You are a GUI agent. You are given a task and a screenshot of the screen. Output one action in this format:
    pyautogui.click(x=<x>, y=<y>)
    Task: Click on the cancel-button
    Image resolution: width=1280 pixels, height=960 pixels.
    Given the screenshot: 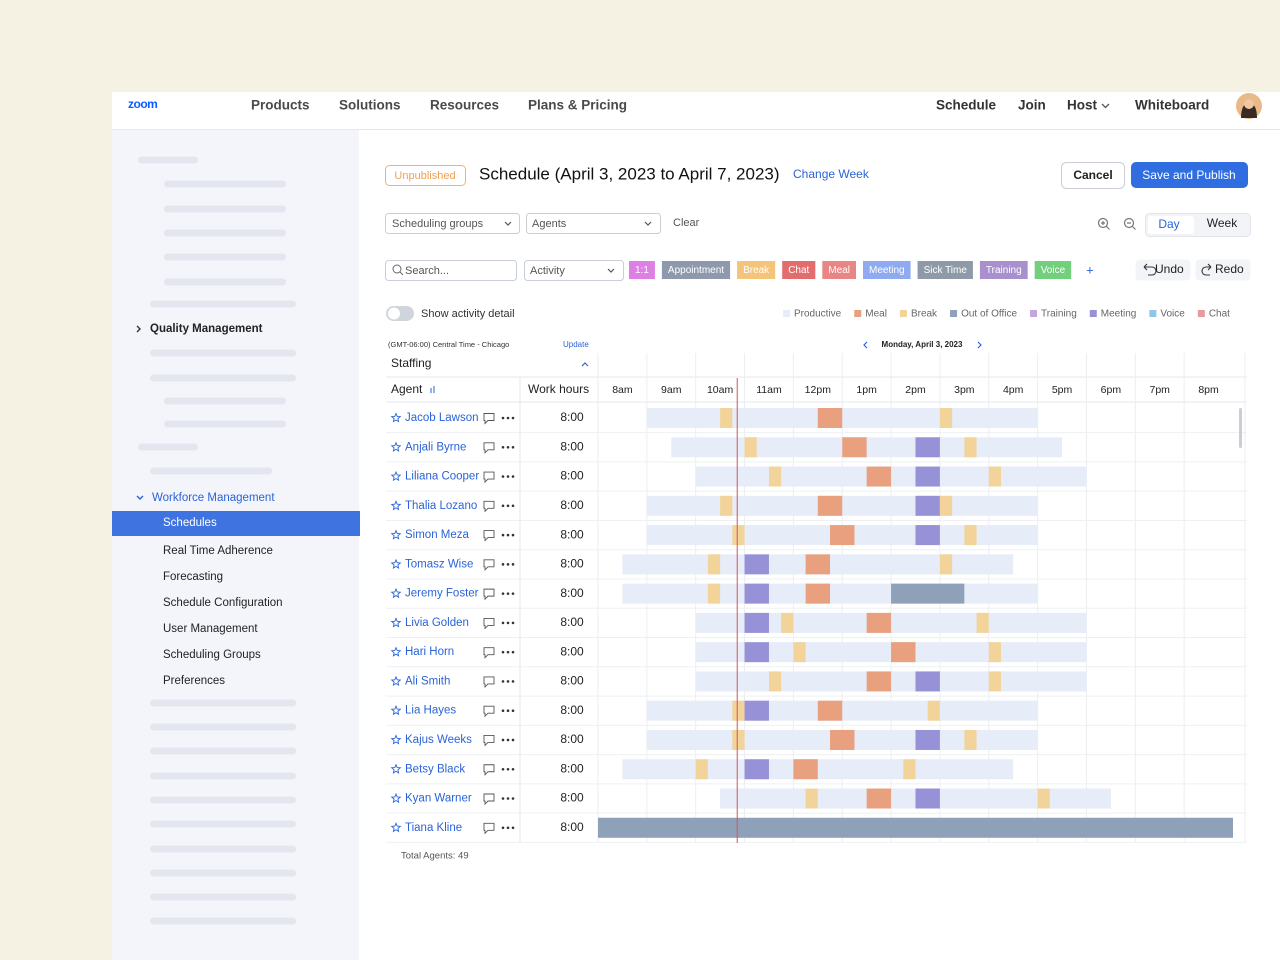 What is the action you would take?
    pyautogui.click(x=1093, y=175)
    